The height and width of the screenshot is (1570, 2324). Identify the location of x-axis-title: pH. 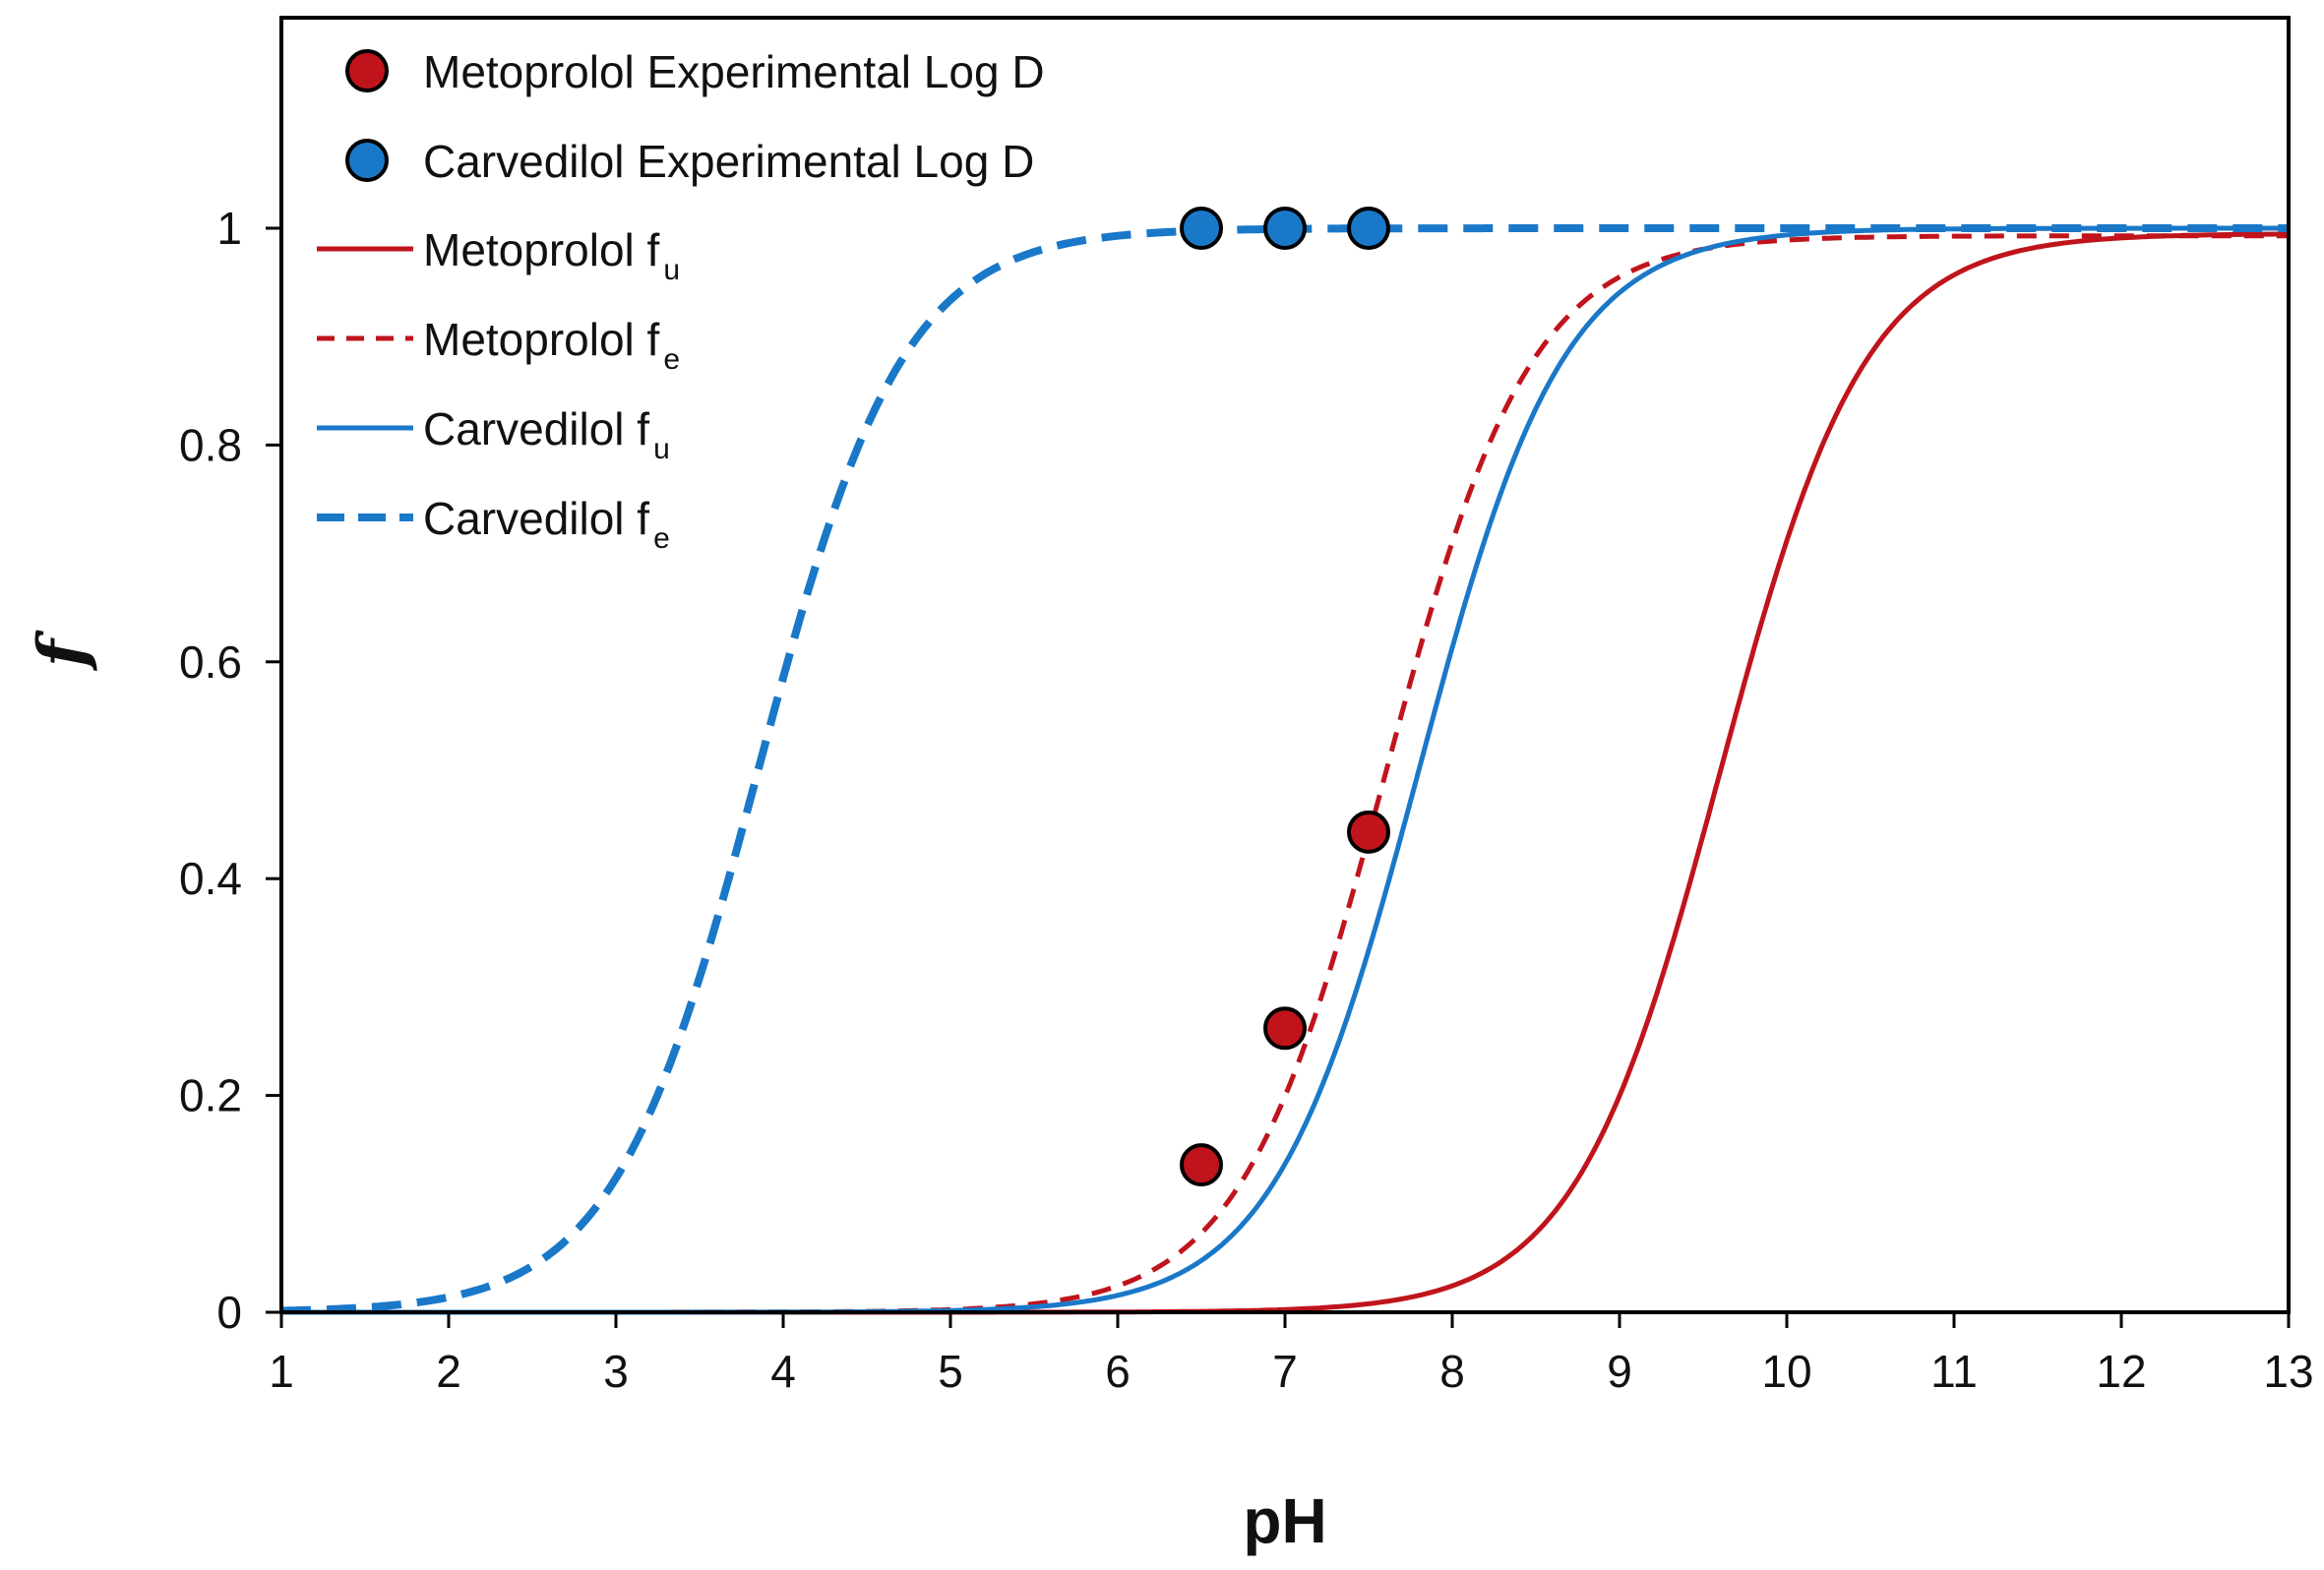
(1284, 1520).